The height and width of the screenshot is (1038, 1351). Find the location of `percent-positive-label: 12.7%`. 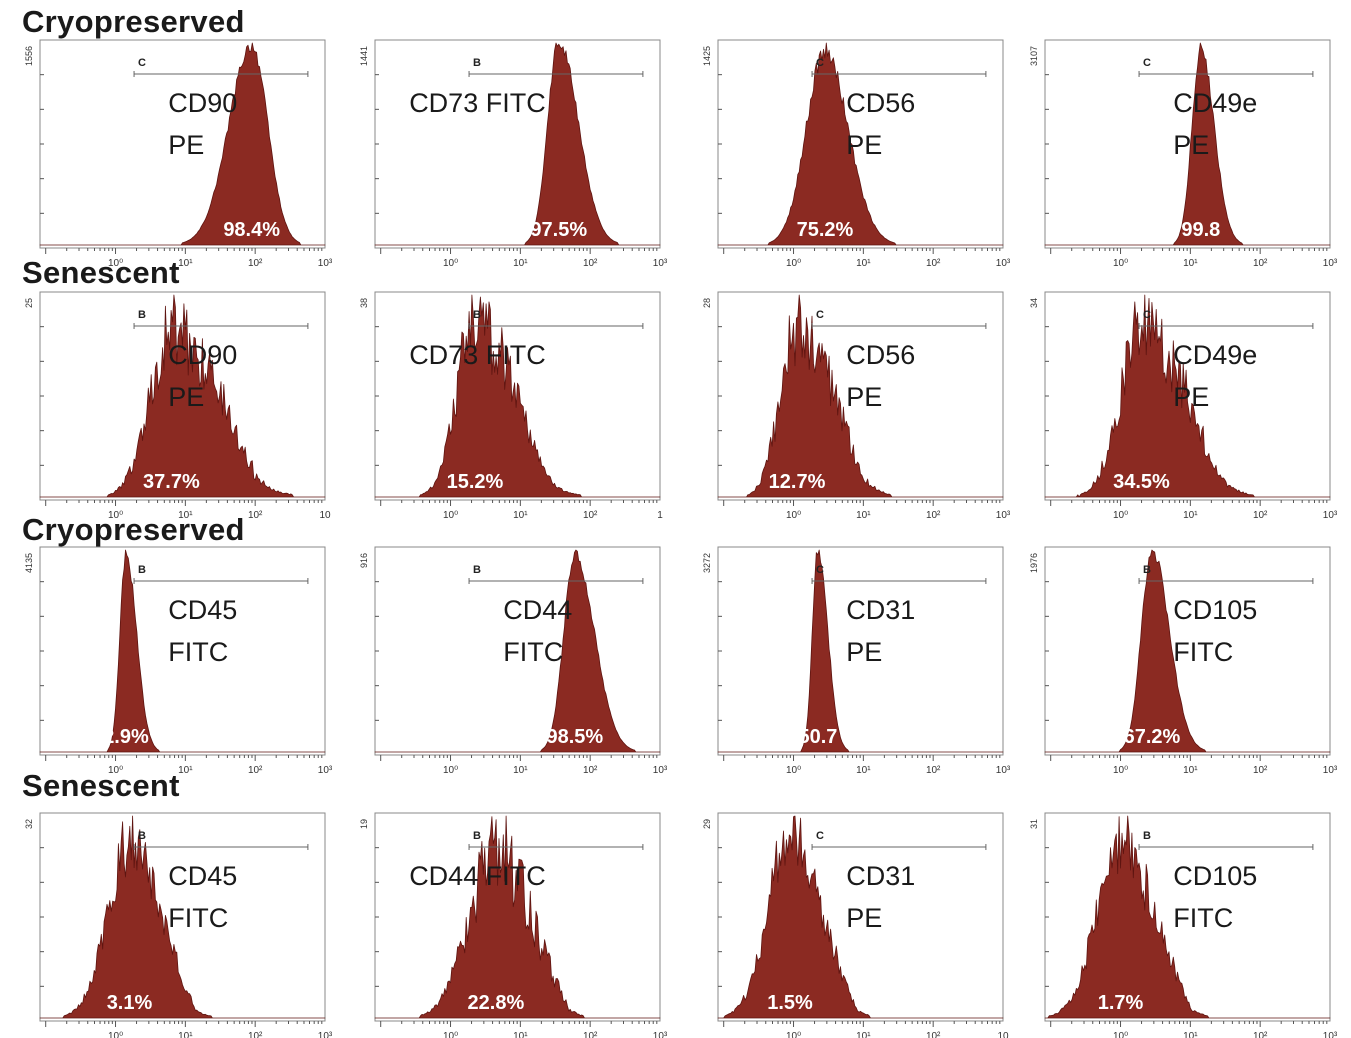

percent-positive-label: 12.7% is located at coordinates (797, 482).